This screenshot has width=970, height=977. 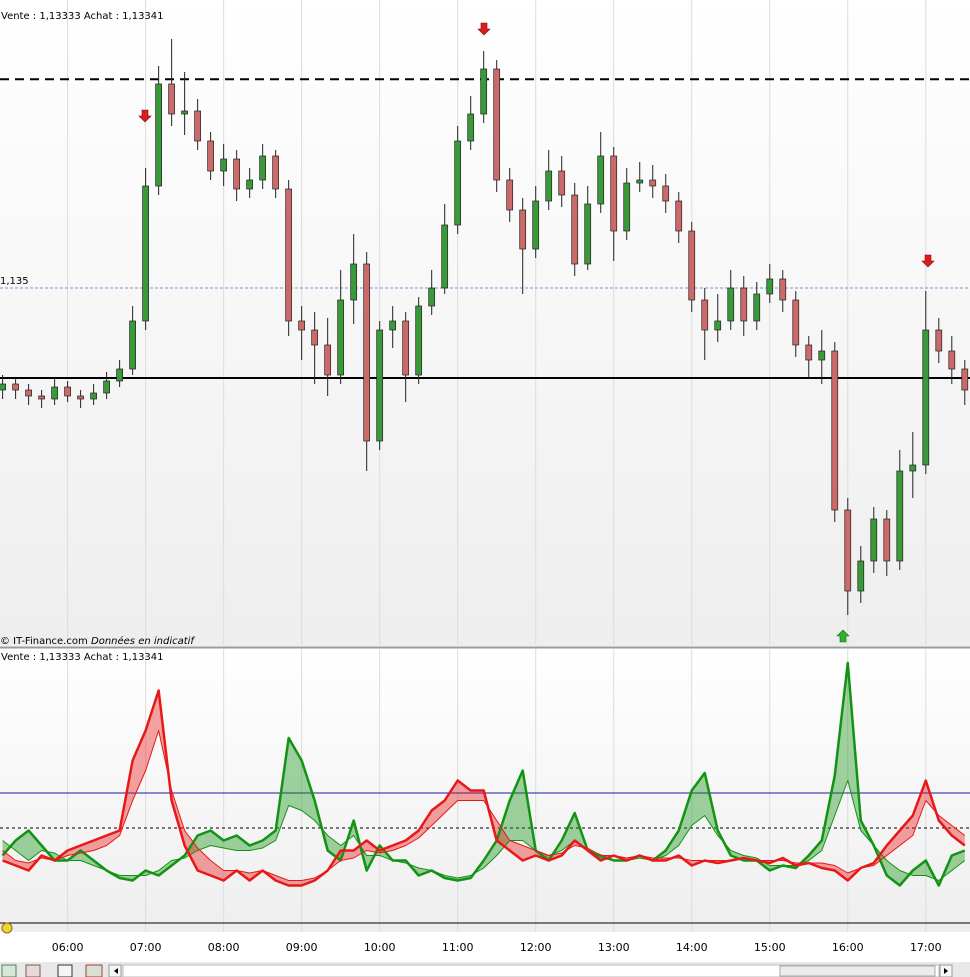 What do you see at coordinates (857, 971) in the screenshot?
I see `scroll-thumb` at bounding box center [857, 971].